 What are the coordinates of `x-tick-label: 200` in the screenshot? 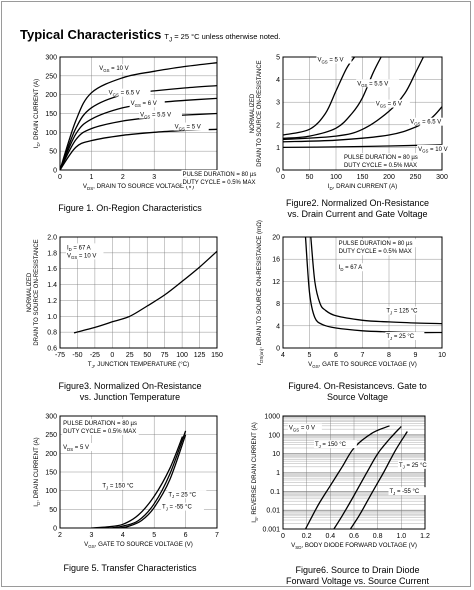 It's located at (389, 177).